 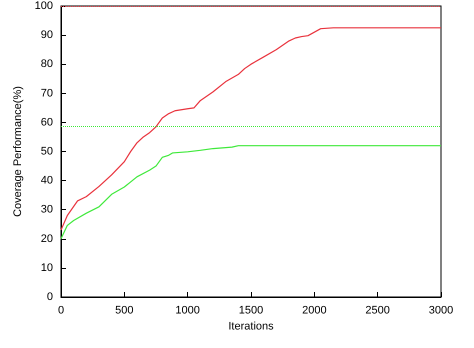 What do you see at coordinates (314, 310) in the screenshot?
I see `x-tick-label: 2000` at bounding box center [314, 310].